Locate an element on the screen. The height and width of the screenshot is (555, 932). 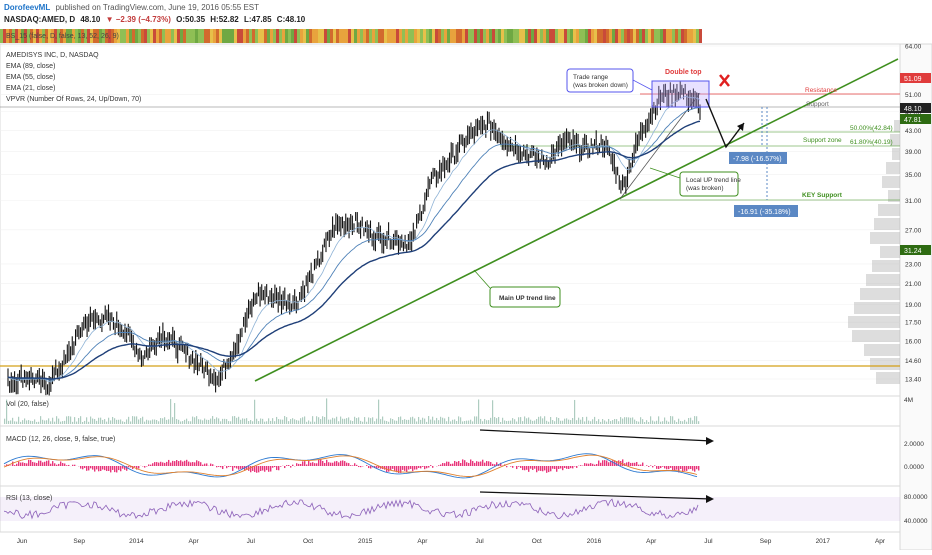
rsi-tick-low: 40.0000 is located at coordinates (916, 521).